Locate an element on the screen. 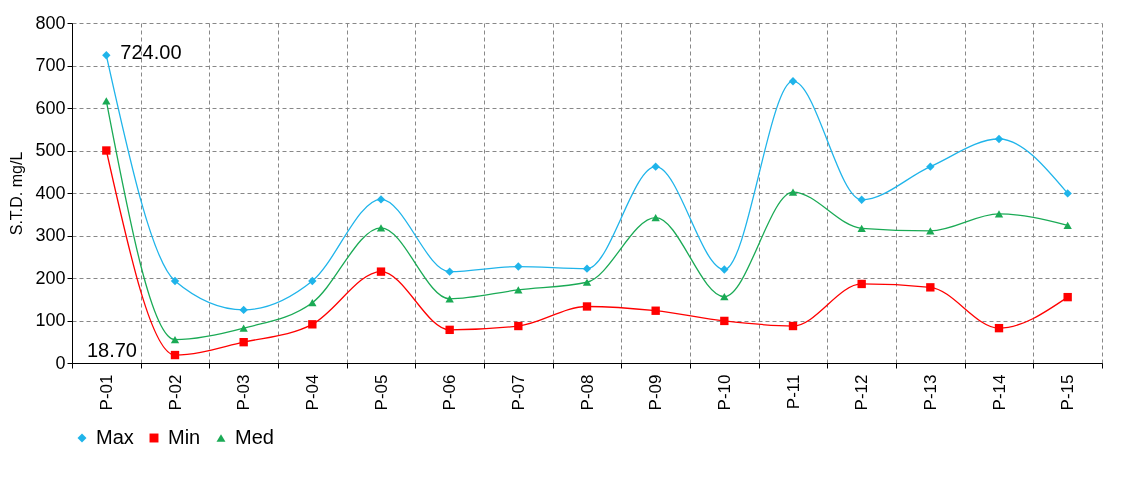  y-tick-label: 700 is located at coordinates (50, 65).